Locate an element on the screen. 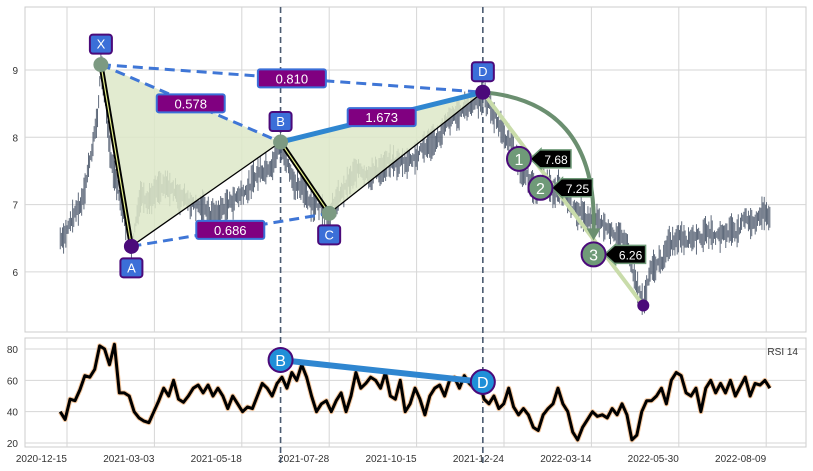 The image size is (813, 471). point-label: X is located at coordinates (101, 44).